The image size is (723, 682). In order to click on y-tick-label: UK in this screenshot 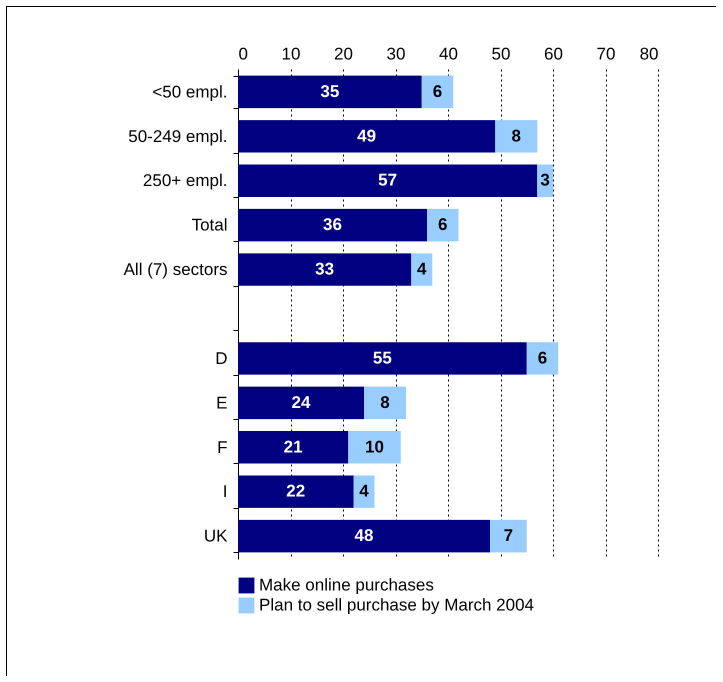, I will do `click(216, 536)`.